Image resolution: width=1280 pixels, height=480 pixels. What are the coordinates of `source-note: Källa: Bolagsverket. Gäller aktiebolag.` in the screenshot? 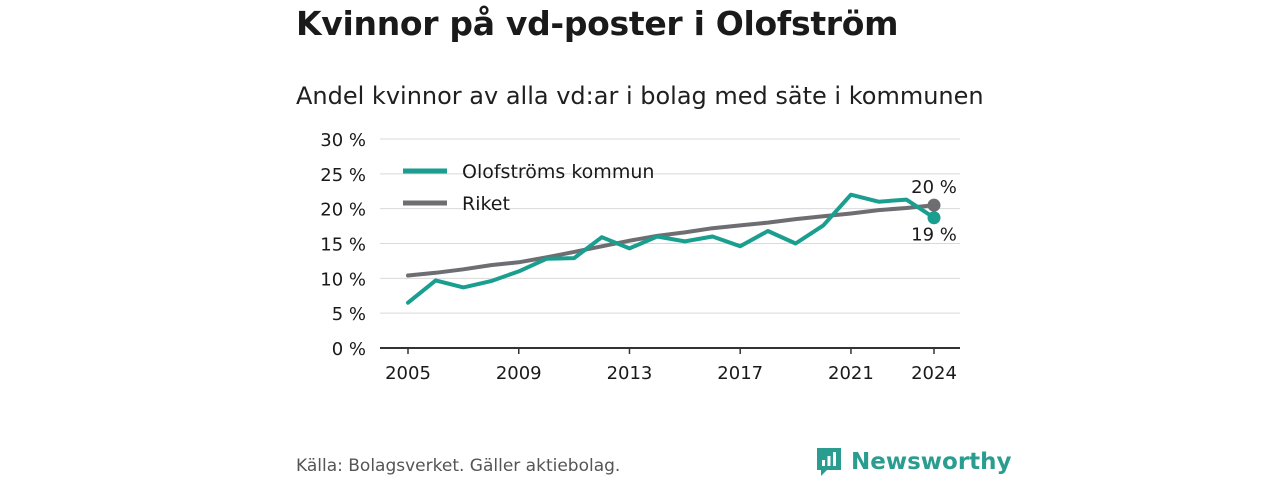 It's located at (458, 466).